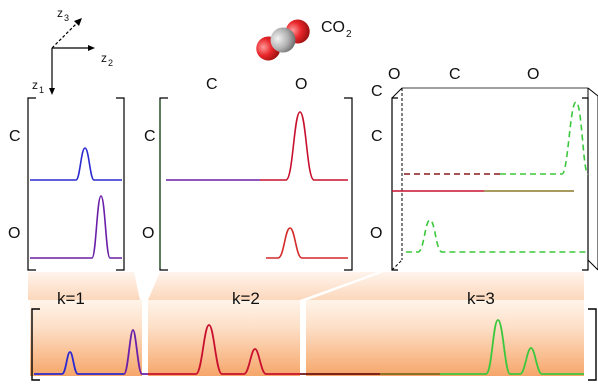 This screenshot has height=390, width=598. Describe the element at coordinates (71, 298) in the screenshot. I see `bottom-k1-label: k=1` at that location.